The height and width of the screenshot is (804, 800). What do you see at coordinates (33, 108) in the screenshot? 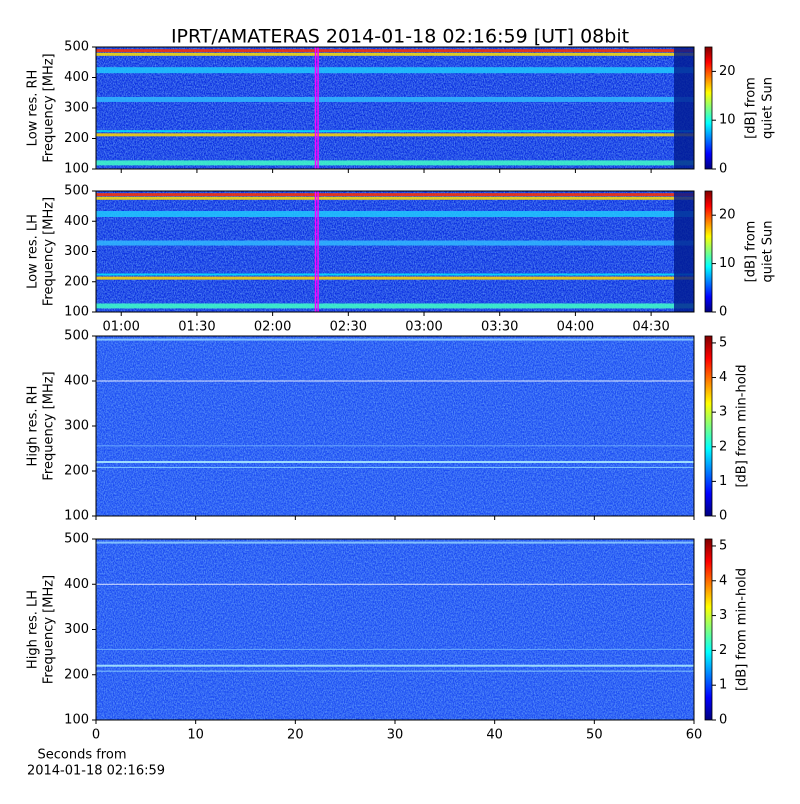
I see `y-label: Low res. RH` at bounding box center [33, 108].